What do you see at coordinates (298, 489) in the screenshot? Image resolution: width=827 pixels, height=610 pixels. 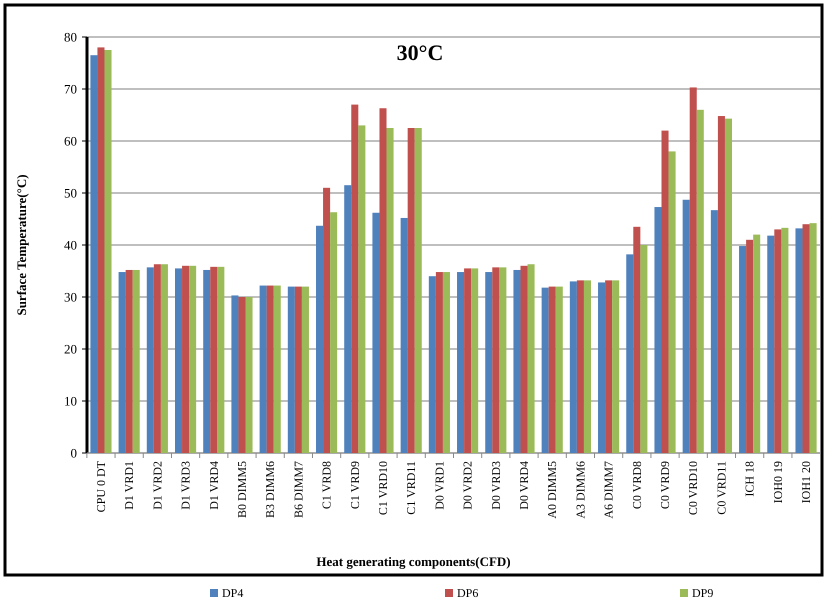 I see `x-tick-label: B6 DIMM7` at bounding box center [298, 489].